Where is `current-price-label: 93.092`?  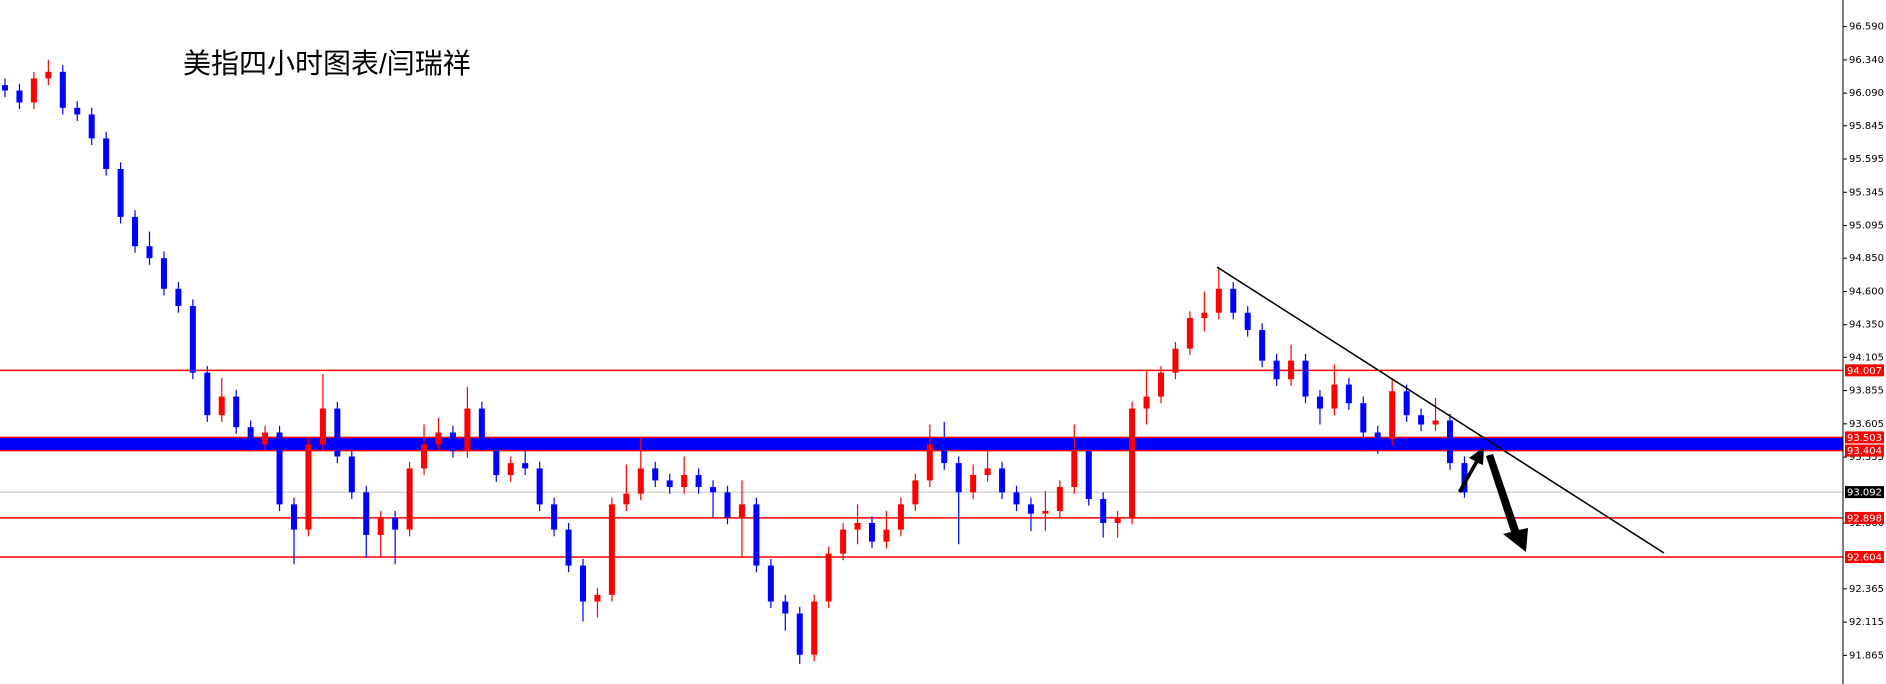
current-price-label: 93.092 is located at coordinates (1864, 493).